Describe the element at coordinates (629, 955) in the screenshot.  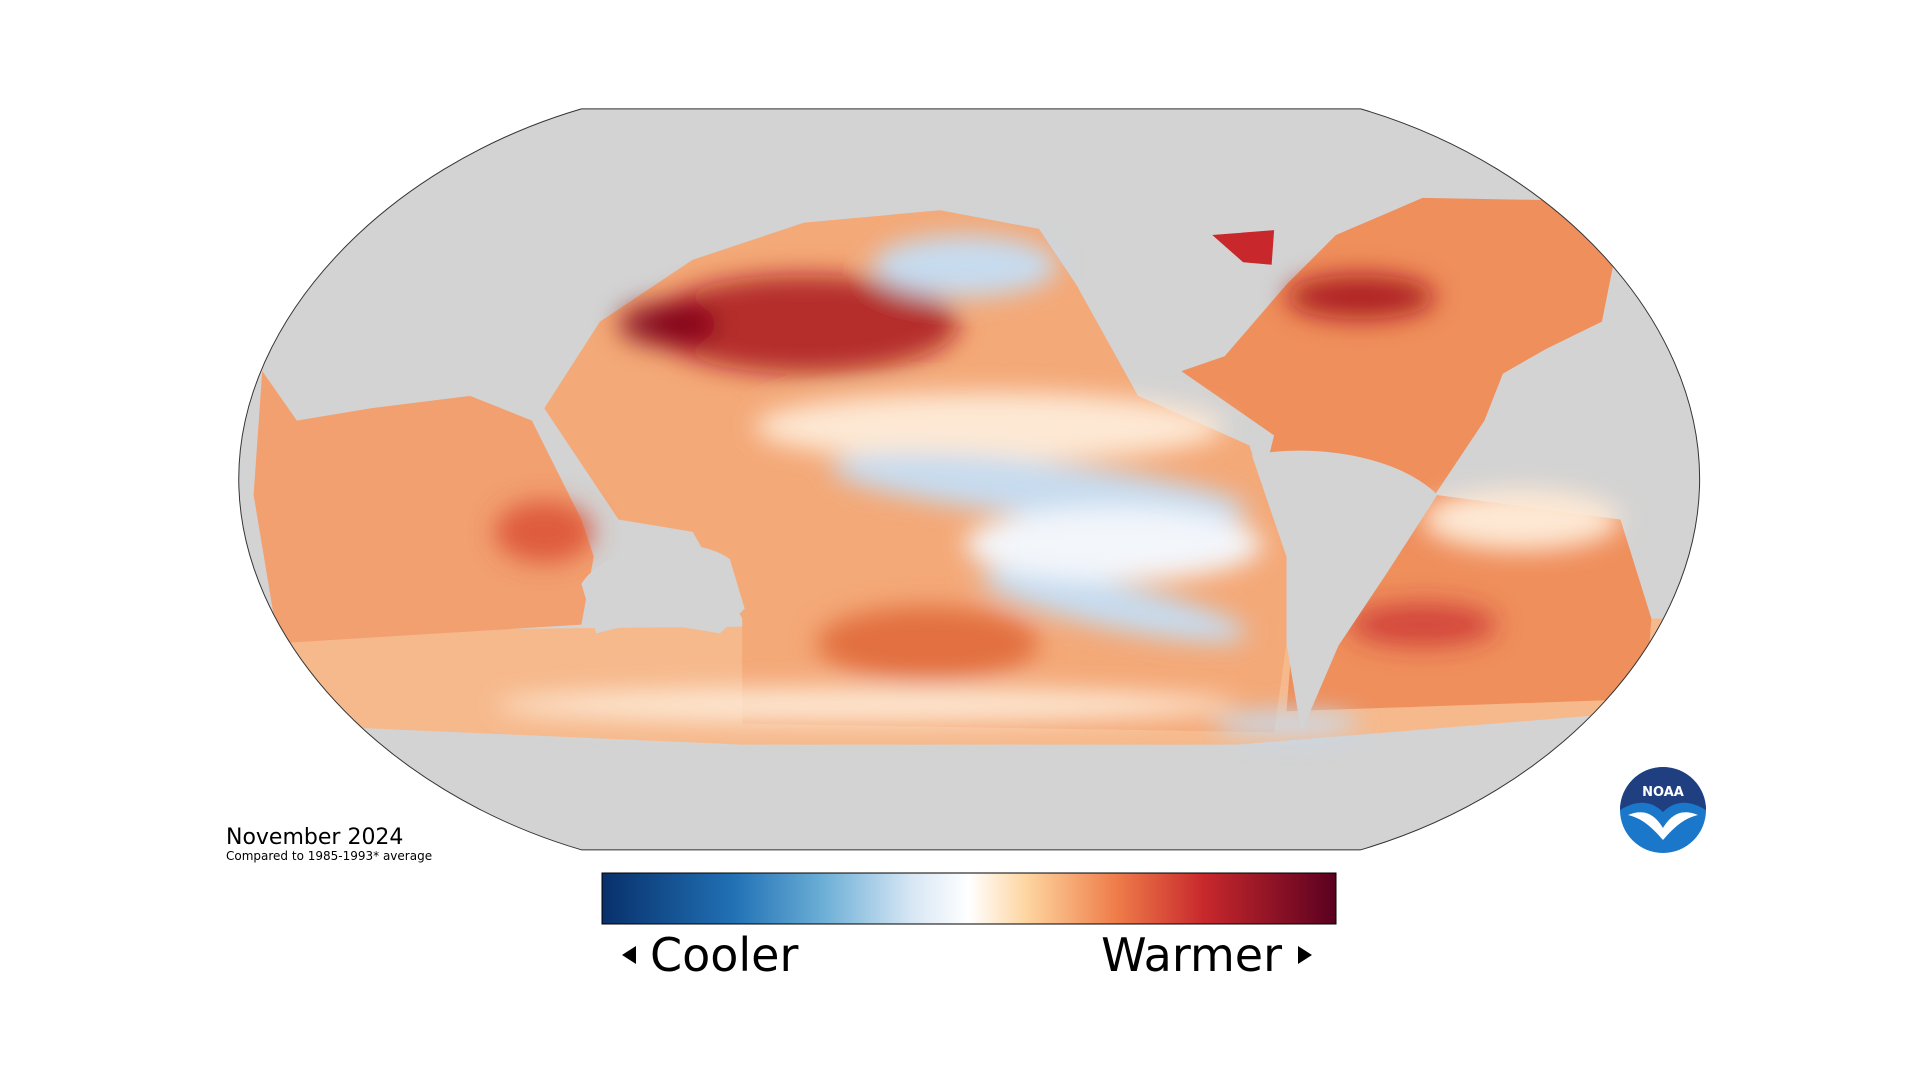
I see `cooler-arrow` at that location.